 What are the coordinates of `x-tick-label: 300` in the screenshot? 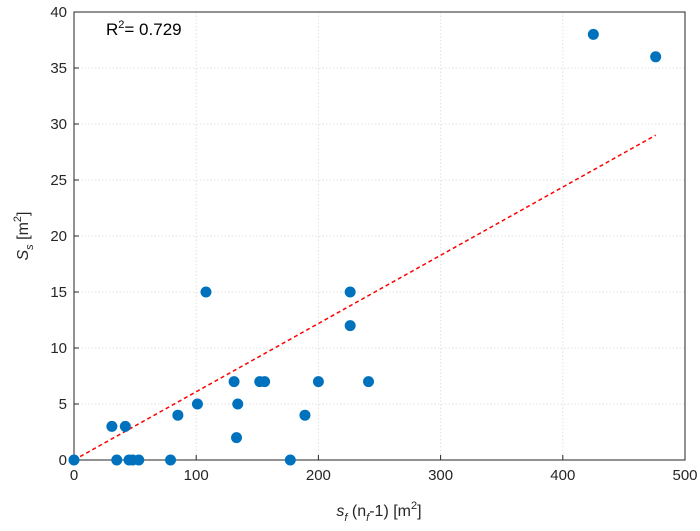 It's located at (440, 475).